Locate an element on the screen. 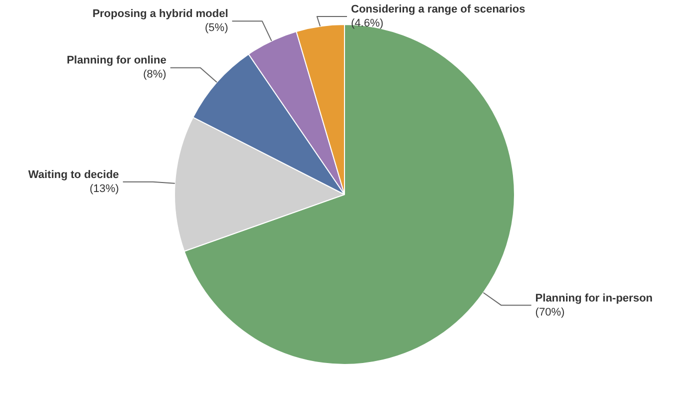  slice-label: Proposing a hybrid model is located at coordinates (160, 14).